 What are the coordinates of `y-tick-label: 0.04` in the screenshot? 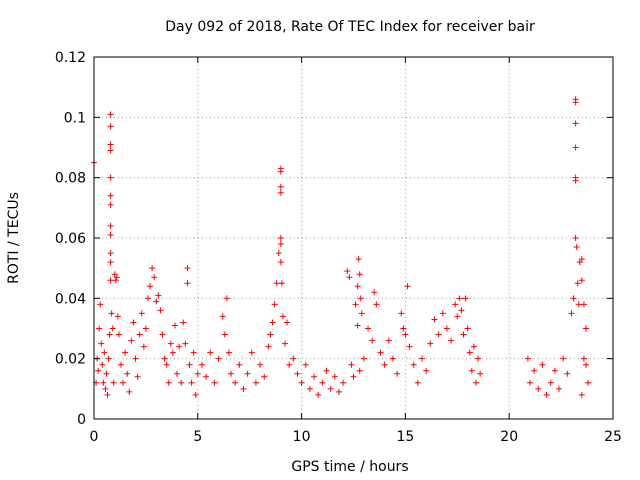 It's located at (70, 299).